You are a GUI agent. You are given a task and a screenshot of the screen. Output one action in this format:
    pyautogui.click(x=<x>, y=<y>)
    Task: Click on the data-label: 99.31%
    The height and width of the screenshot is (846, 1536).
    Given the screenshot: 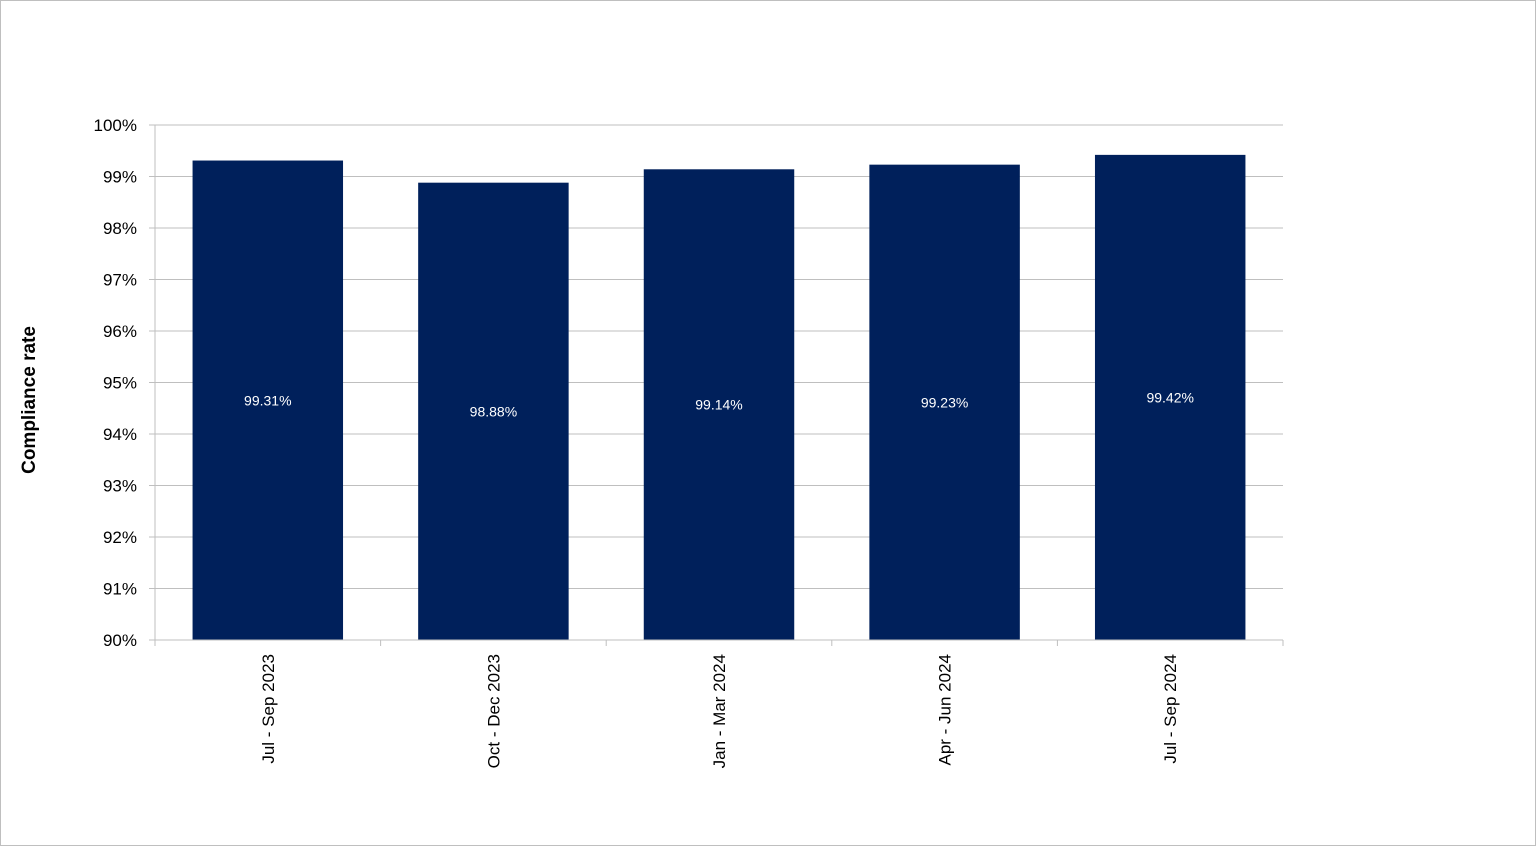 What is the action you would take?
    pyautogui.click(x=267, y=400)
    